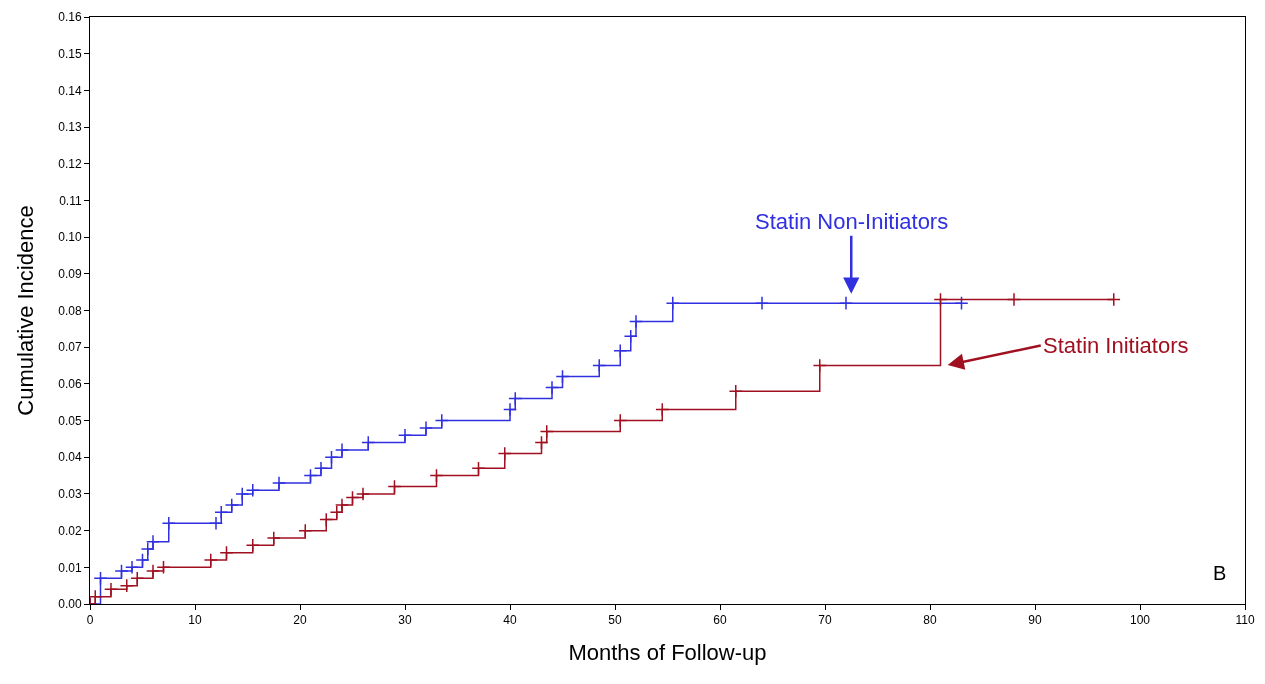  I want to click on y-axis-title: Cumulative Incidence, so click(26, 310).